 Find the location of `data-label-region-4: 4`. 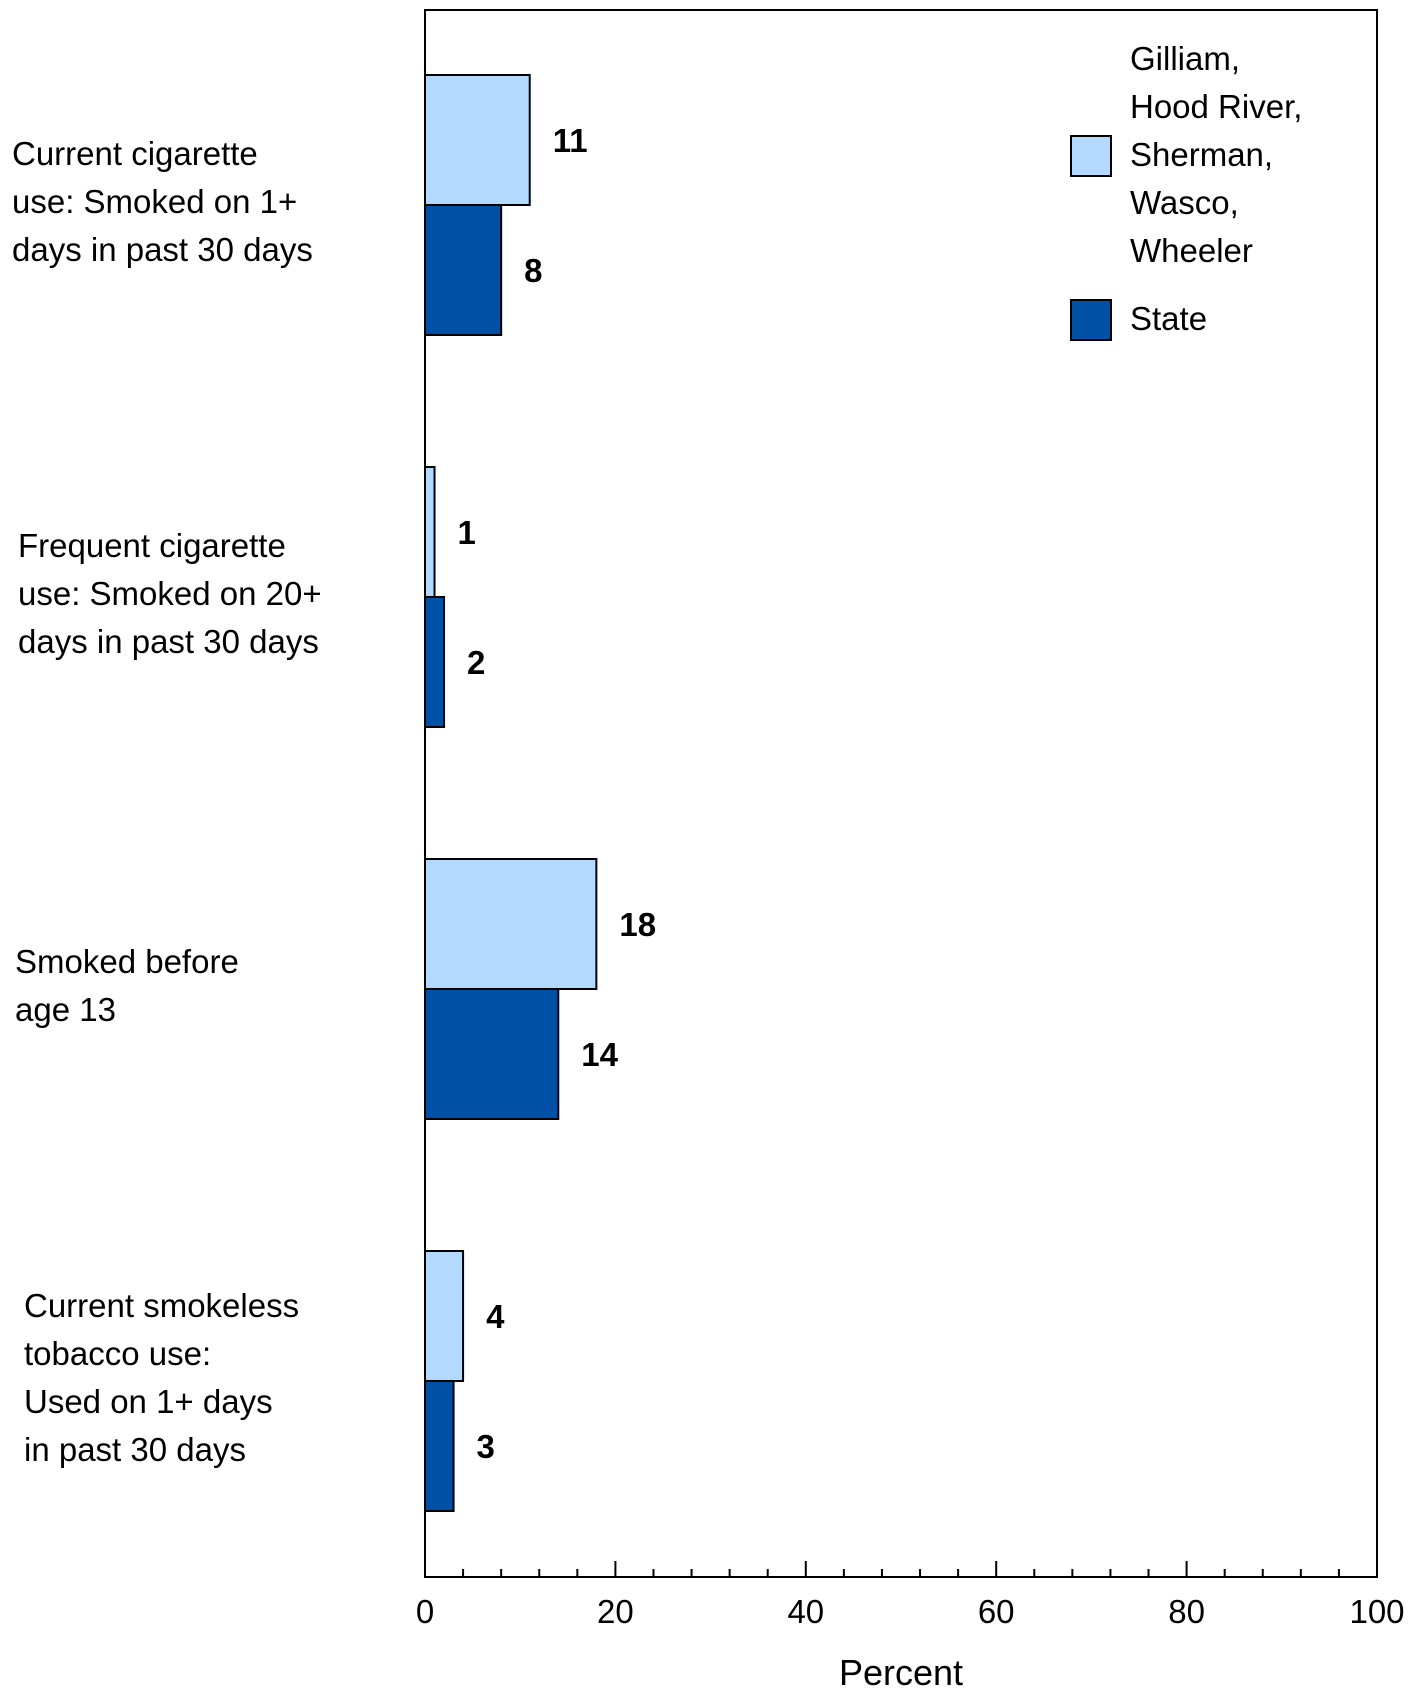

data-label-region-4: 4 is located at coordinates (495, 1316).